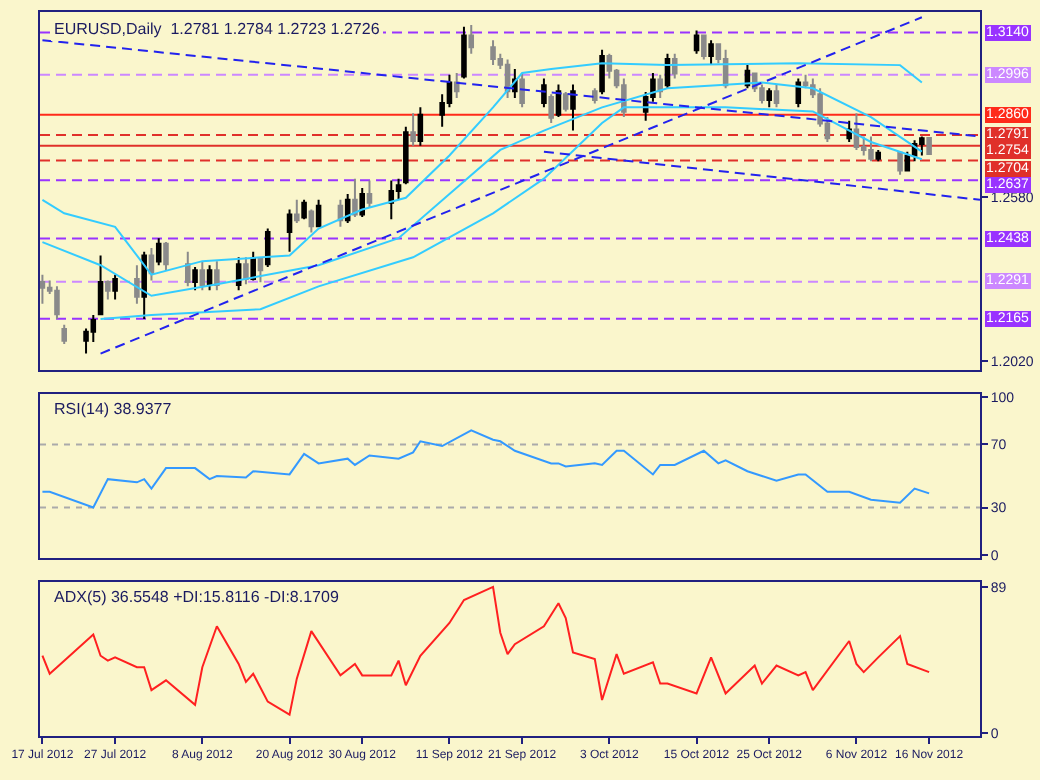  Describe the element at coordinates (197, 597) in the screenshot. I see `chart-title: ADX(5) 36.5548 +DI:15.8116 -DI:8.1709` at that location.